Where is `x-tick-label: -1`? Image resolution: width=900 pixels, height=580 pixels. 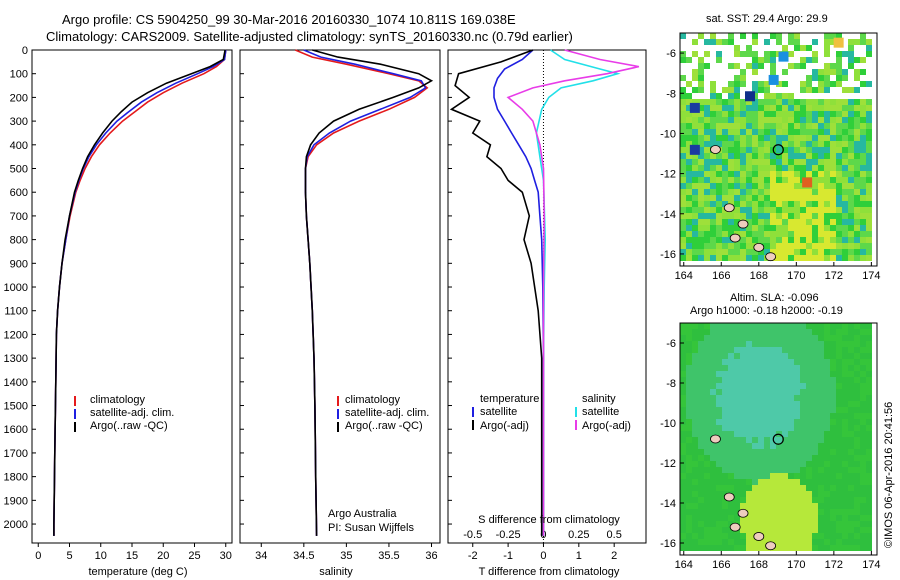 x-tick-label: -1 is located at coordinates (508, 556).